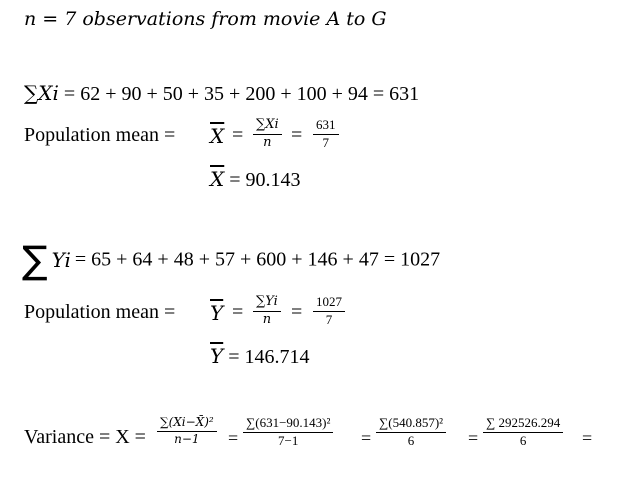 Image resolution: width=636 pixels, height=501 pixels. What do you see at coordinates (187, 438) in the screenshot?
I see `variance-frac1-den: n−1` at bounding box center [187, 438].